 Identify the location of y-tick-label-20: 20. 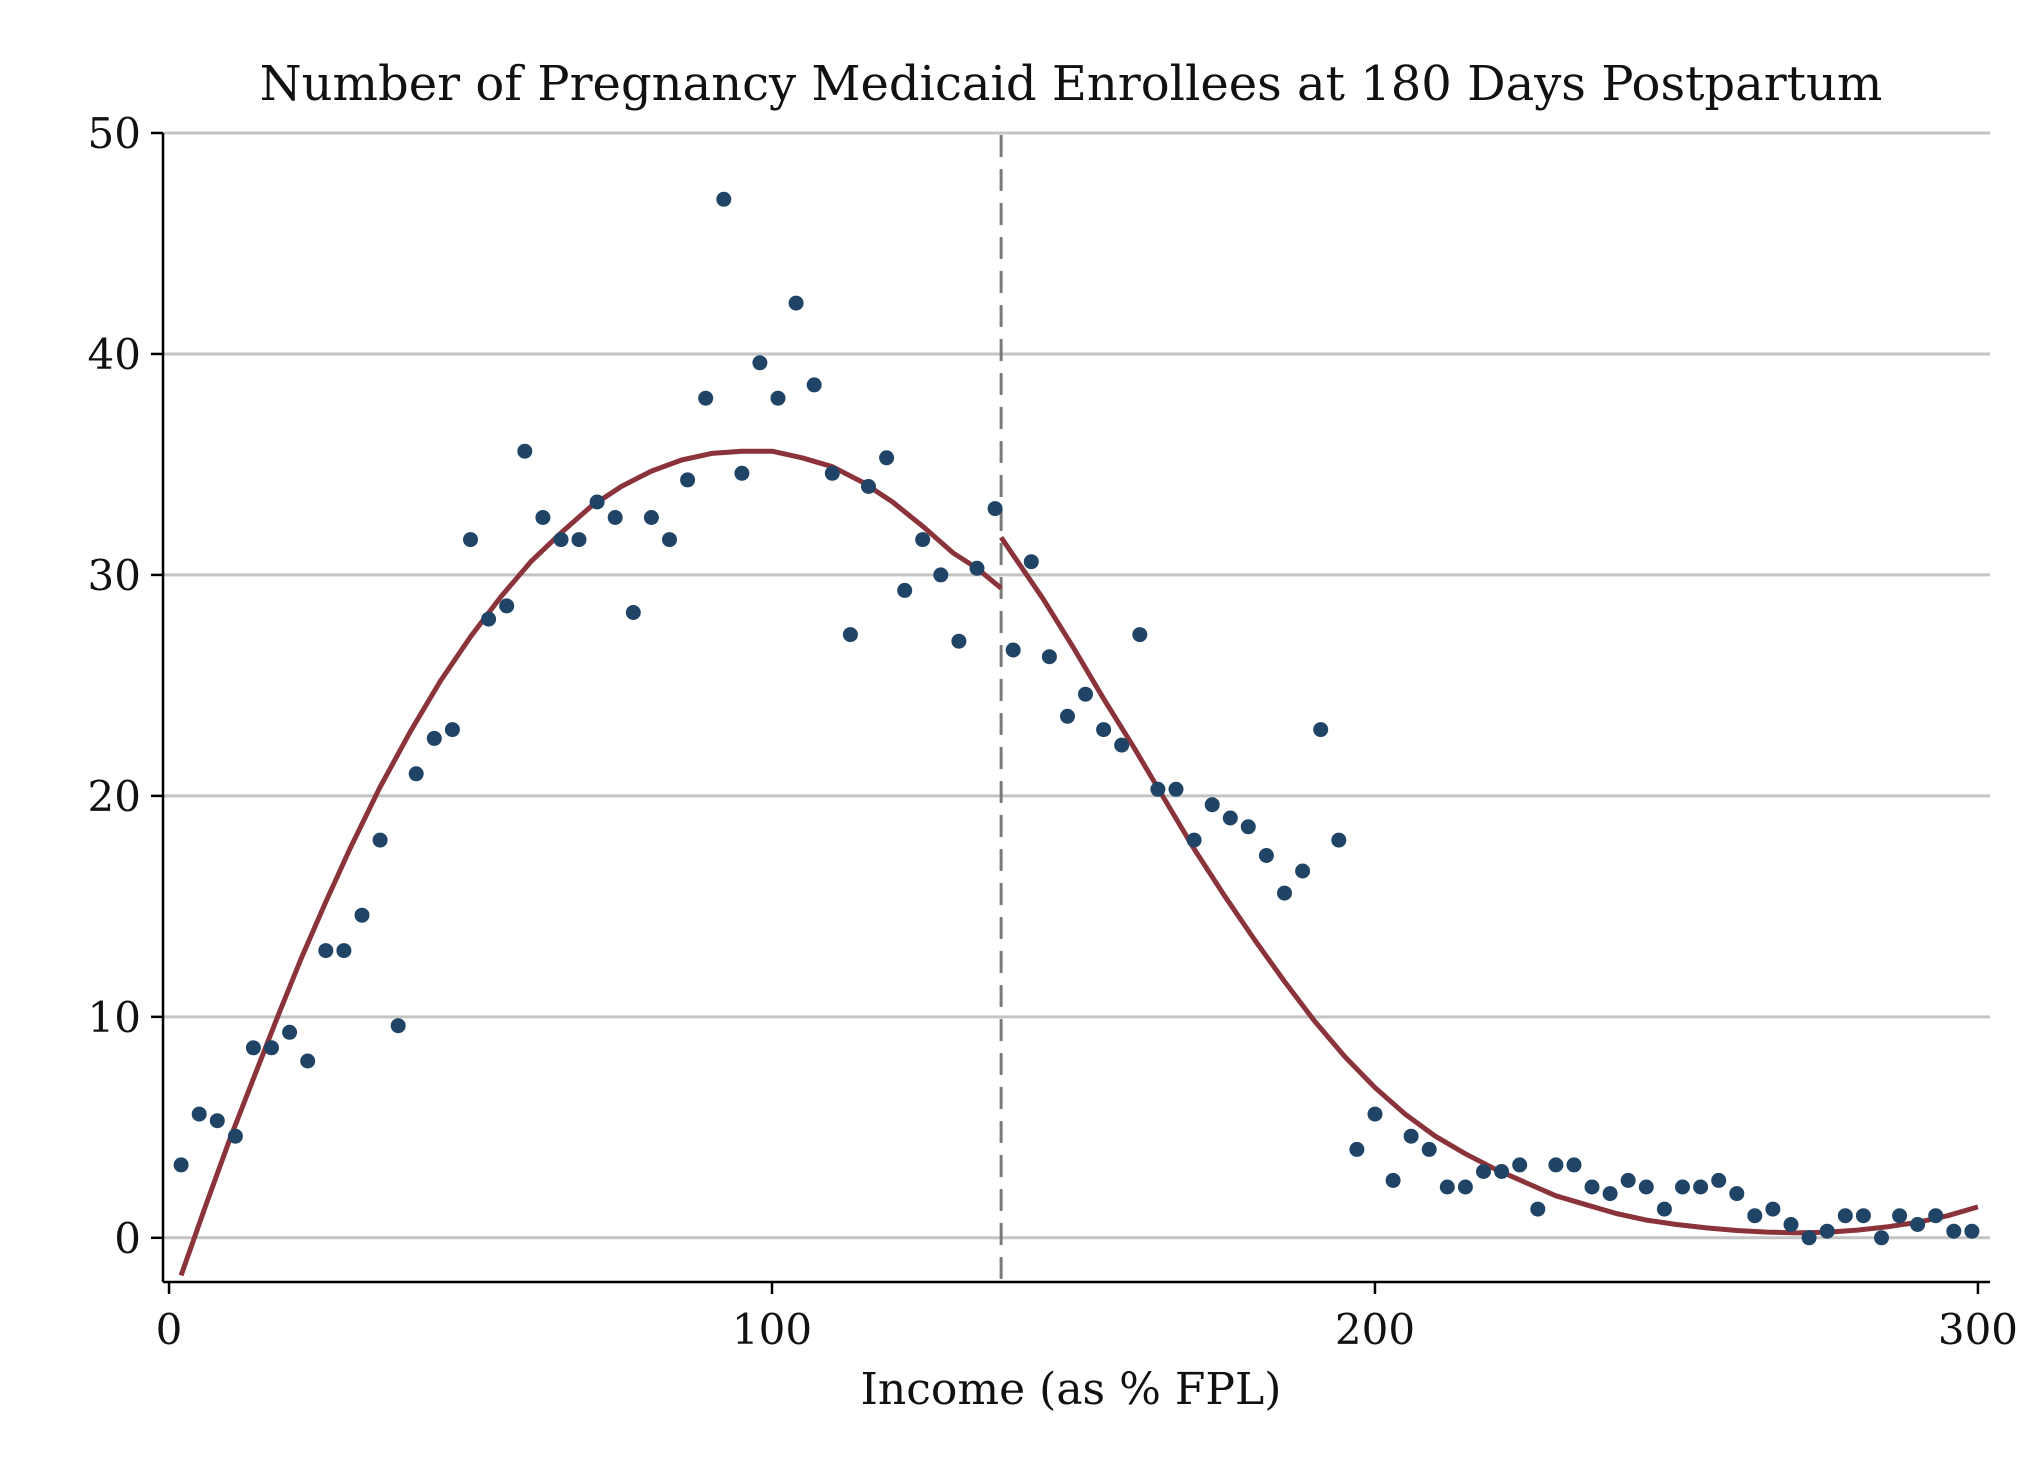
(114, 796).